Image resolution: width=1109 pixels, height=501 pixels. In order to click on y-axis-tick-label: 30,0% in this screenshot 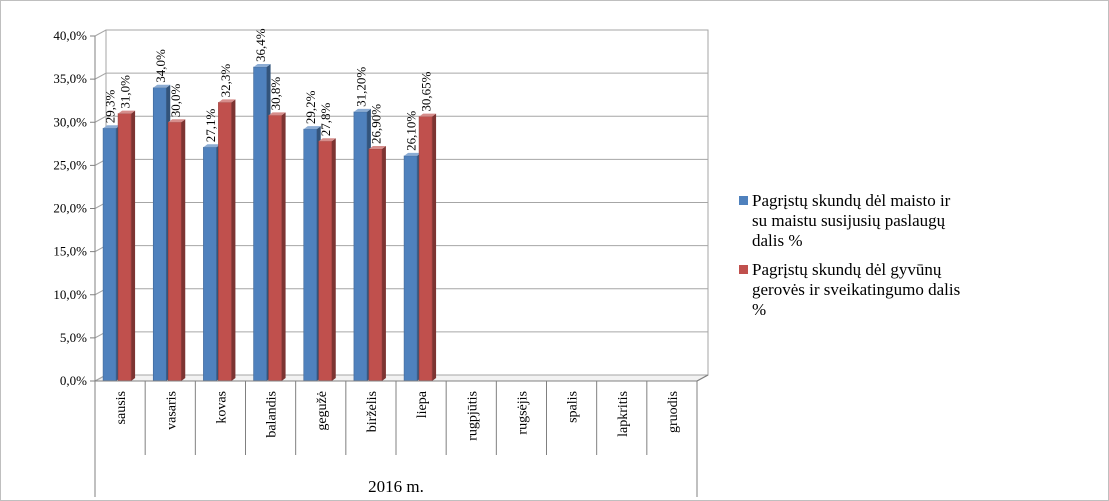, I will do `click(70, 121)`.